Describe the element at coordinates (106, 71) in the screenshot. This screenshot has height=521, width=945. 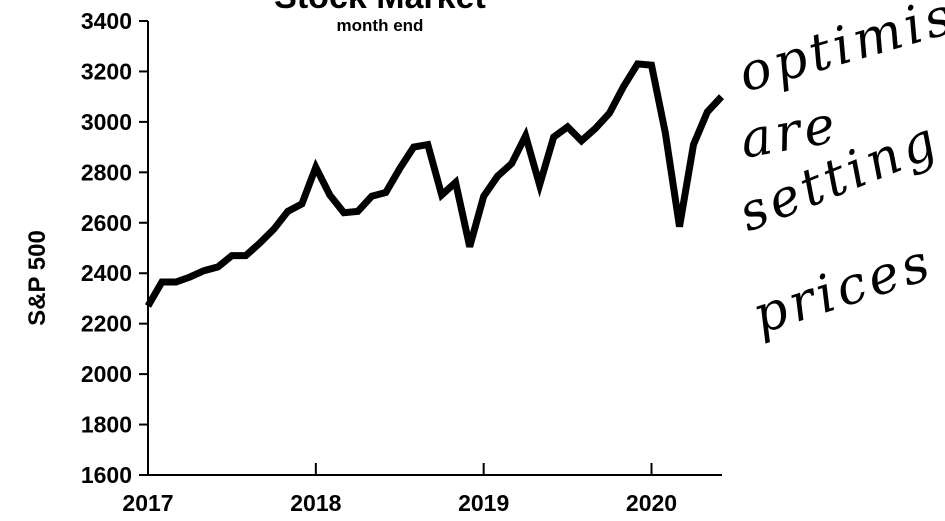
I see `y-tick-label: 3200` at that location.